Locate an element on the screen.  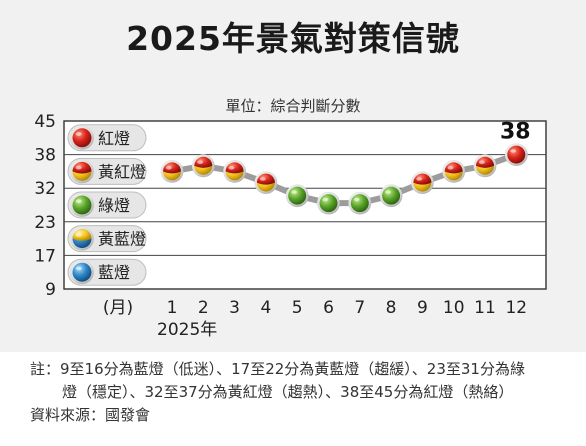
x-tick-label: 3 is located at coordinates (234, 308).